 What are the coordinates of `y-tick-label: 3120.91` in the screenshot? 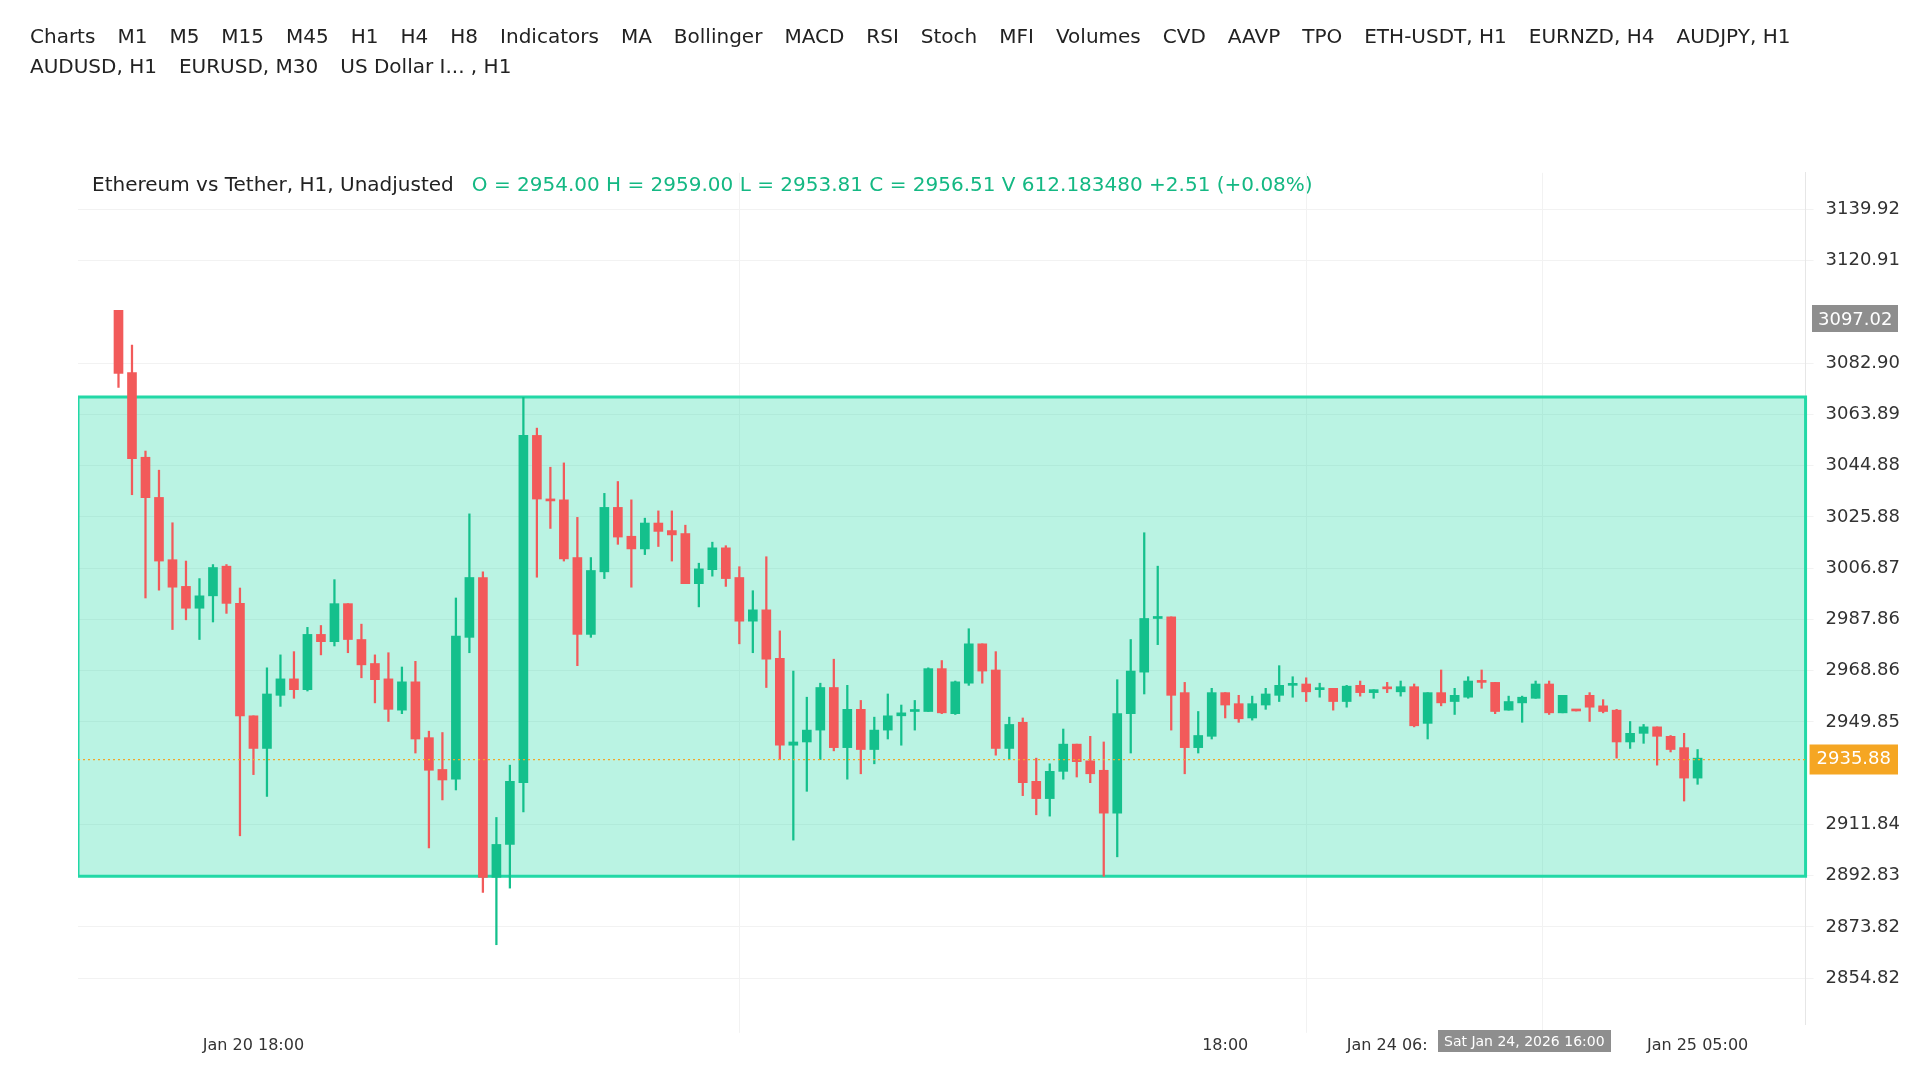 It's located at (1862, 259).